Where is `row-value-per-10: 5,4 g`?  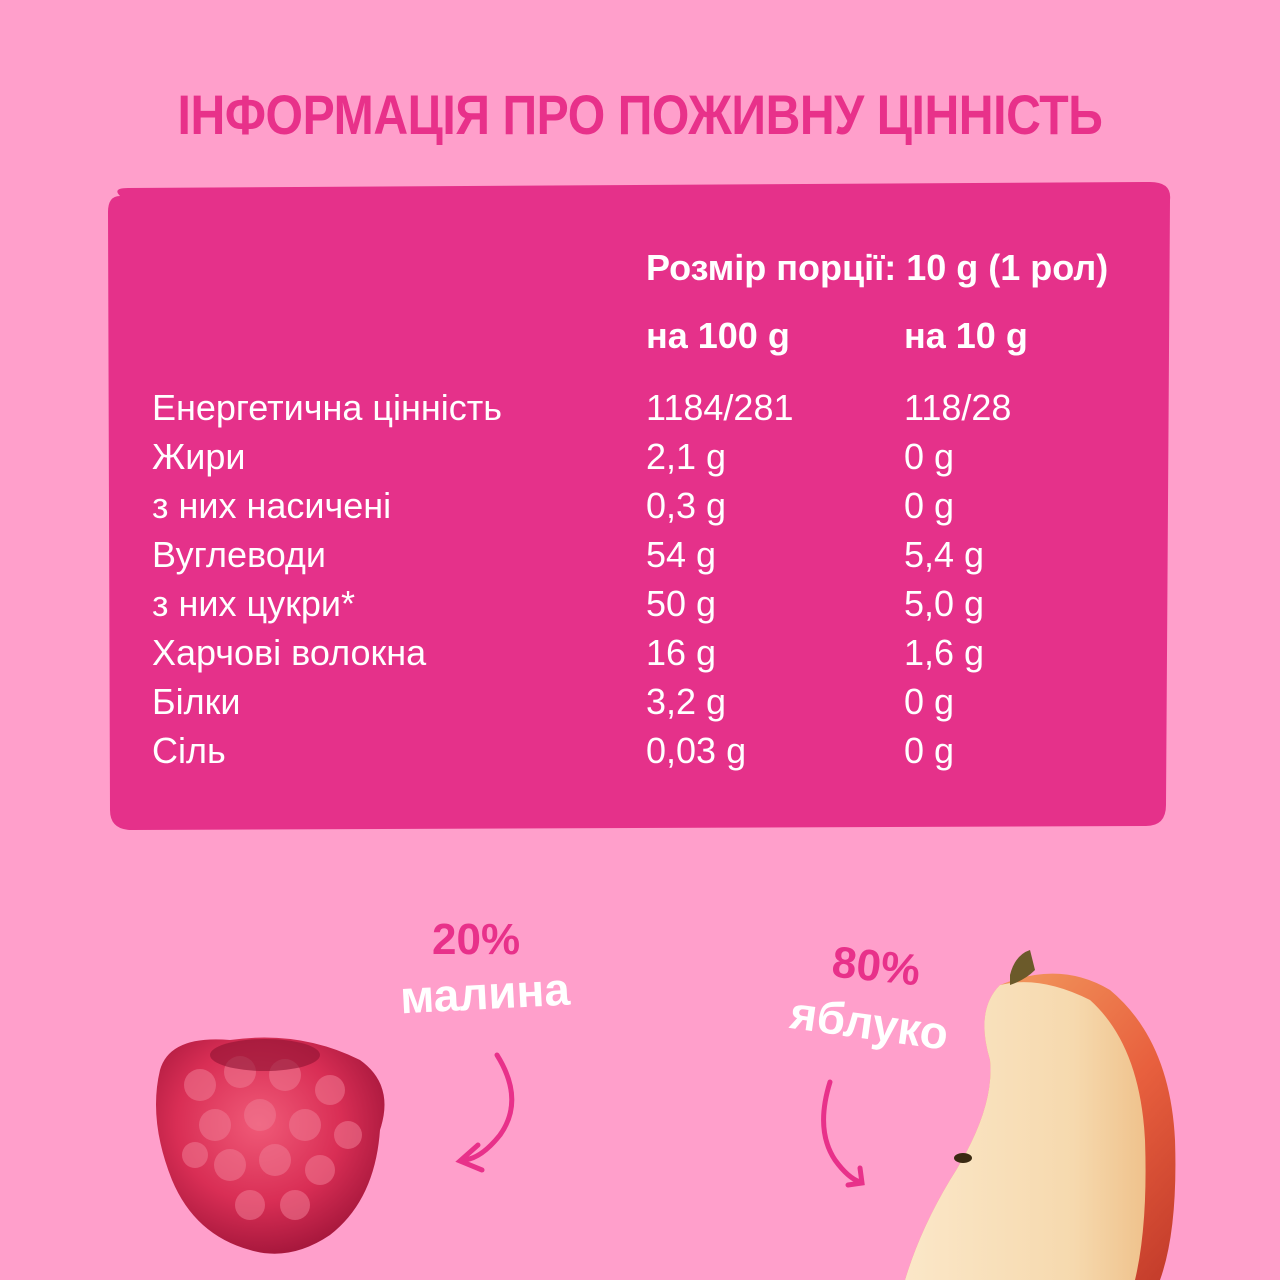
row-value-per-10: 5,4 g is located at coordinates (944, 554).